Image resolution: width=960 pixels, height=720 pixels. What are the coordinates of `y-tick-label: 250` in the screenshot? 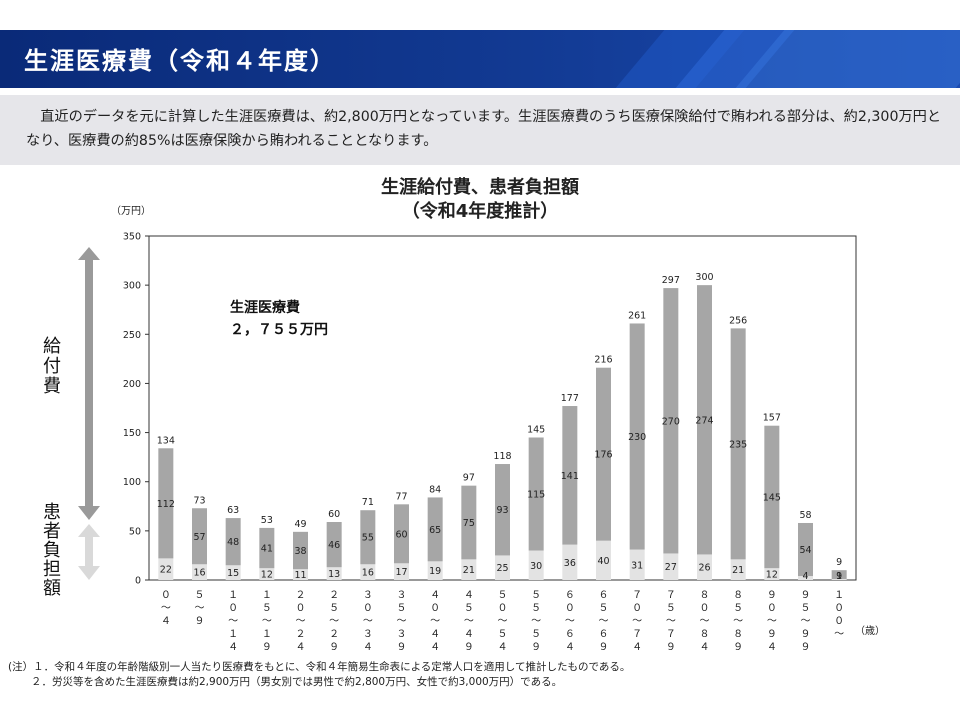 It's located at (132, 335).